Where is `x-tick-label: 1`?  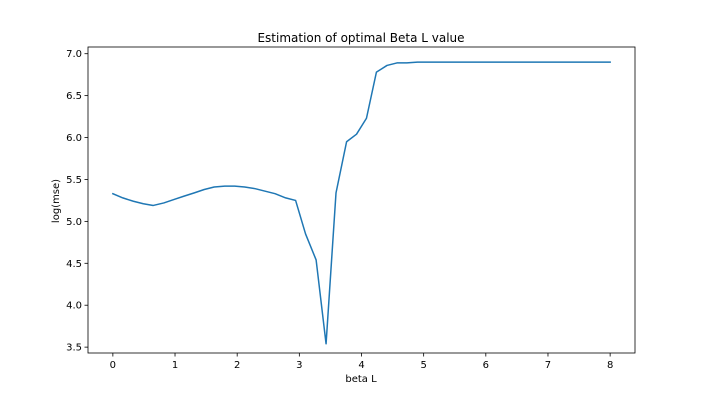 x-tick-label: 1 is located at coordinates (175, 365).